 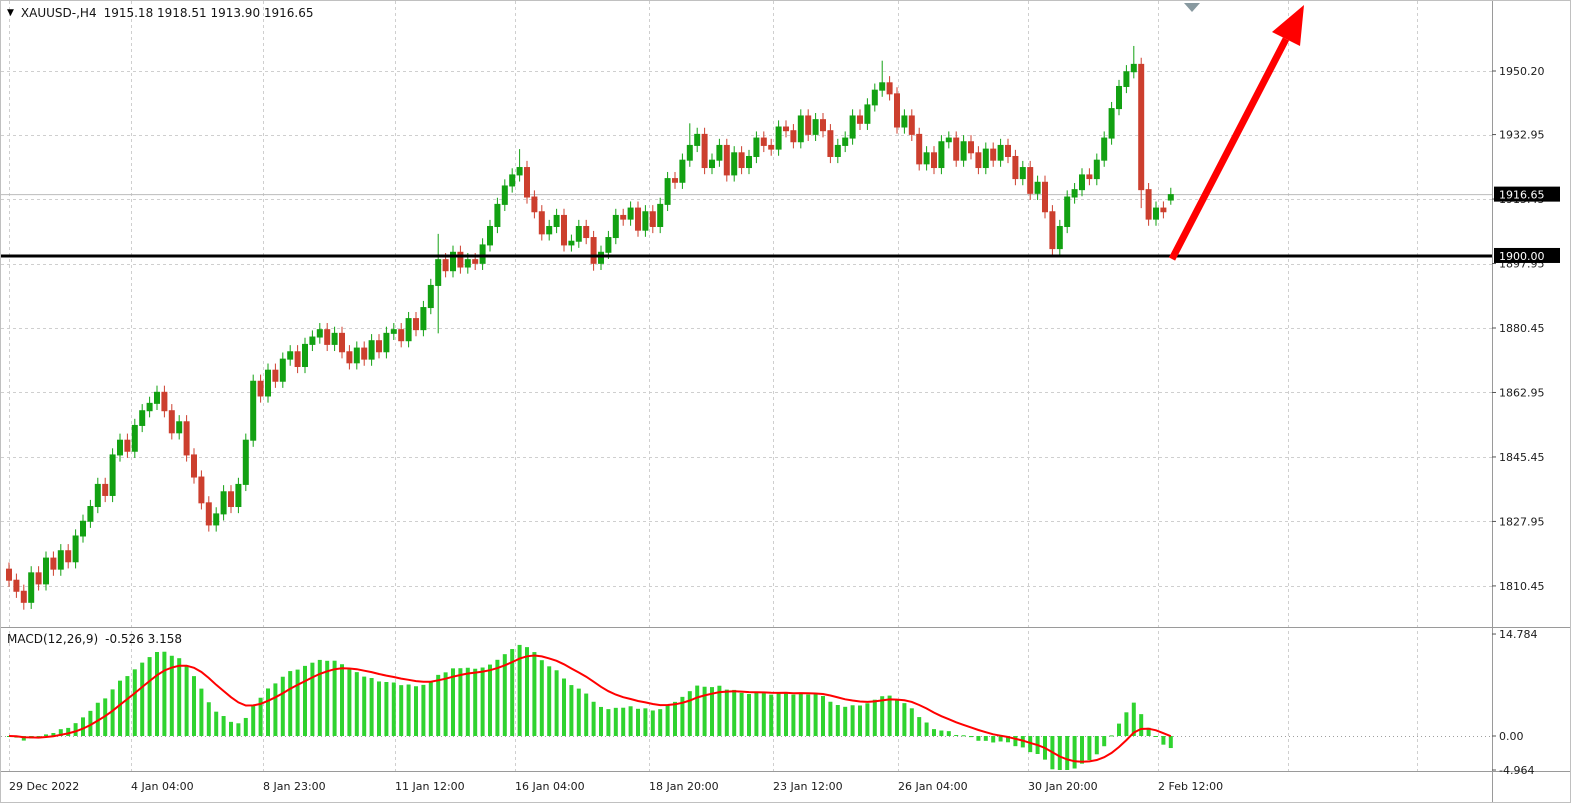 I want to click on price-axis-label: 1880.45, so click(x=1522, y=328).